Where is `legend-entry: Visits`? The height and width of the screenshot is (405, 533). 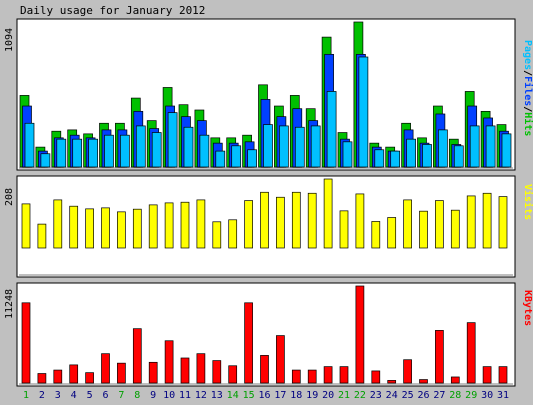 legend-entry: Visits is located at coordinates (527, 202).